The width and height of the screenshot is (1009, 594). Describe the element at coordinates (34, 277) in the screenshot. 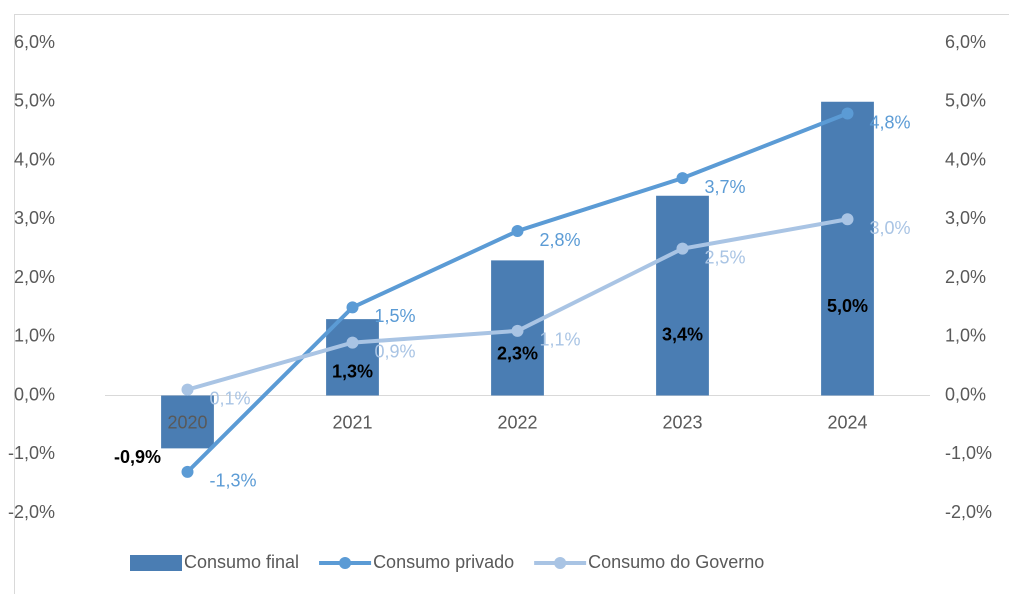

I see `y-tick-label: 2,0%` at that location.